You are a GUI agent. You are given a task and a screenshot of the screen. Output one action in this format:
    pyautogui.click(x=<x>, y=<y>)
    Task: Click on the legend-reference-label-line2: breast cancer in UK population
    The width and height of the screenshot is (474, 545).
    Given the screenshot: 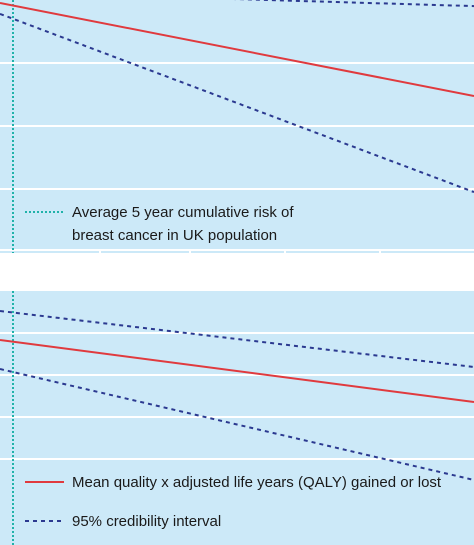 What is the action you would take?
    pyautogui.click(x=174, y=235)
    